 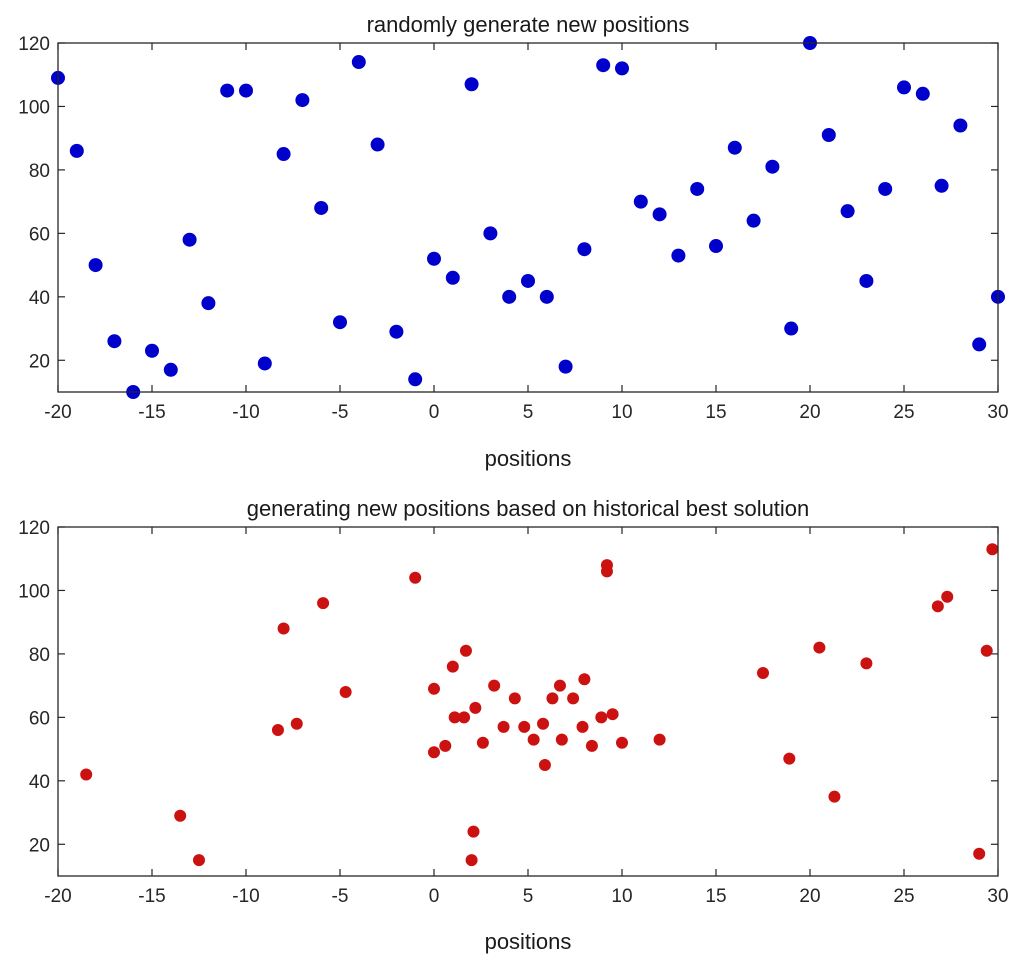 I want to click on y-tick-label: 20, so click(x=39, y=845).